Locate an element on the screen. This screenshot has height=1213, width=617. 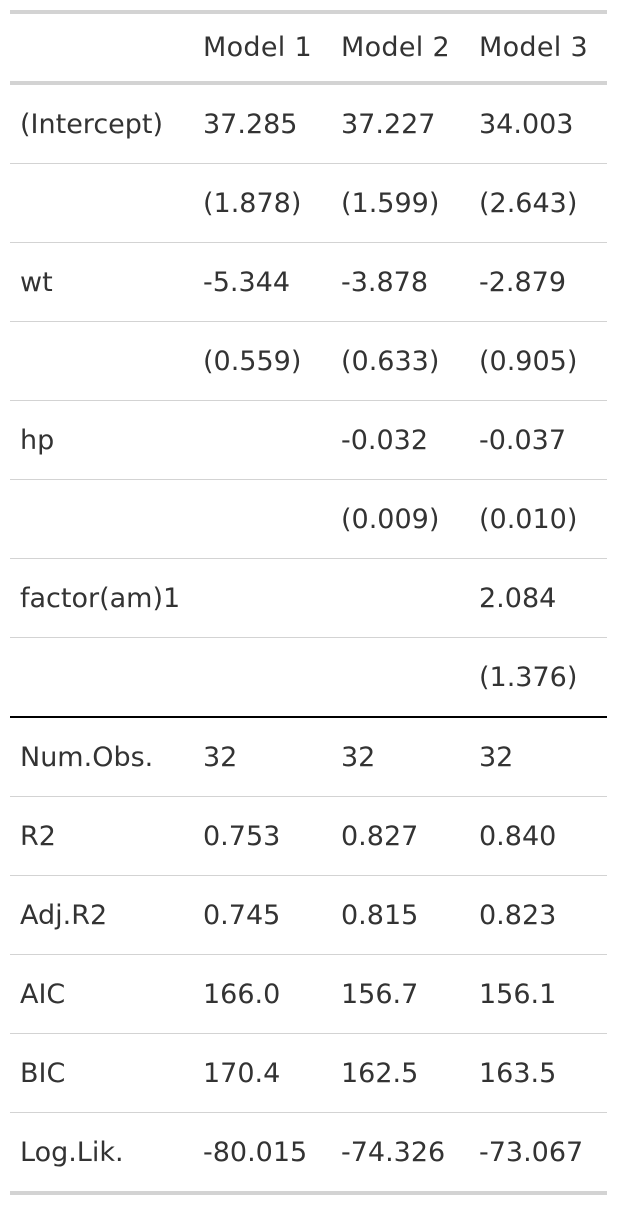
row-label: wt is located at coordinates (101, 282).